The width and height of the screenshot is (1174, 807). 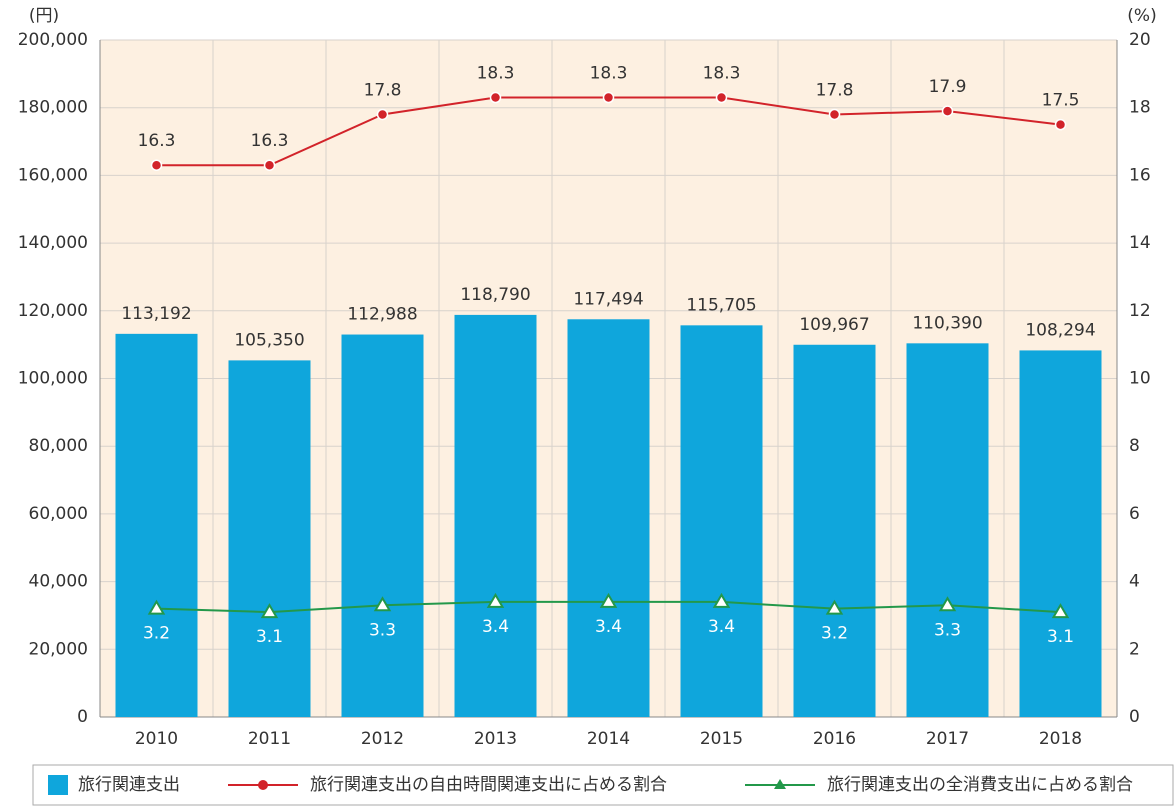 What do you see at coordinates (1140, 175) in the screenshot?
I see `y2-tick-label: 16` at bounding box center [1140, 175].